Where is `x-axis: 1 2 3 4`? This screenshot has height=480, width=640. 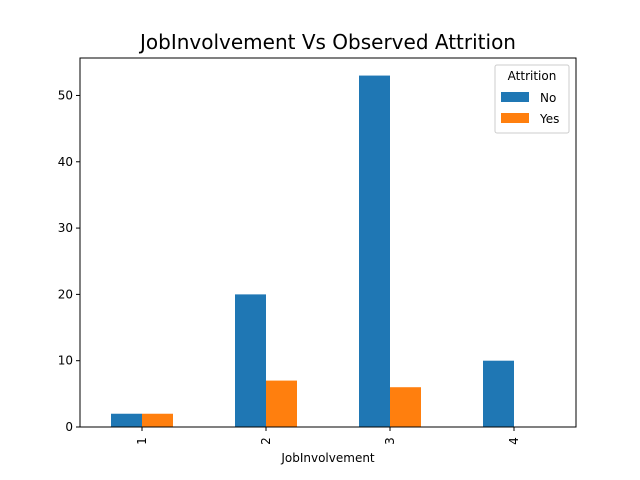 x-axis: 1 2 3 4 is located at coordinates (328, 436).